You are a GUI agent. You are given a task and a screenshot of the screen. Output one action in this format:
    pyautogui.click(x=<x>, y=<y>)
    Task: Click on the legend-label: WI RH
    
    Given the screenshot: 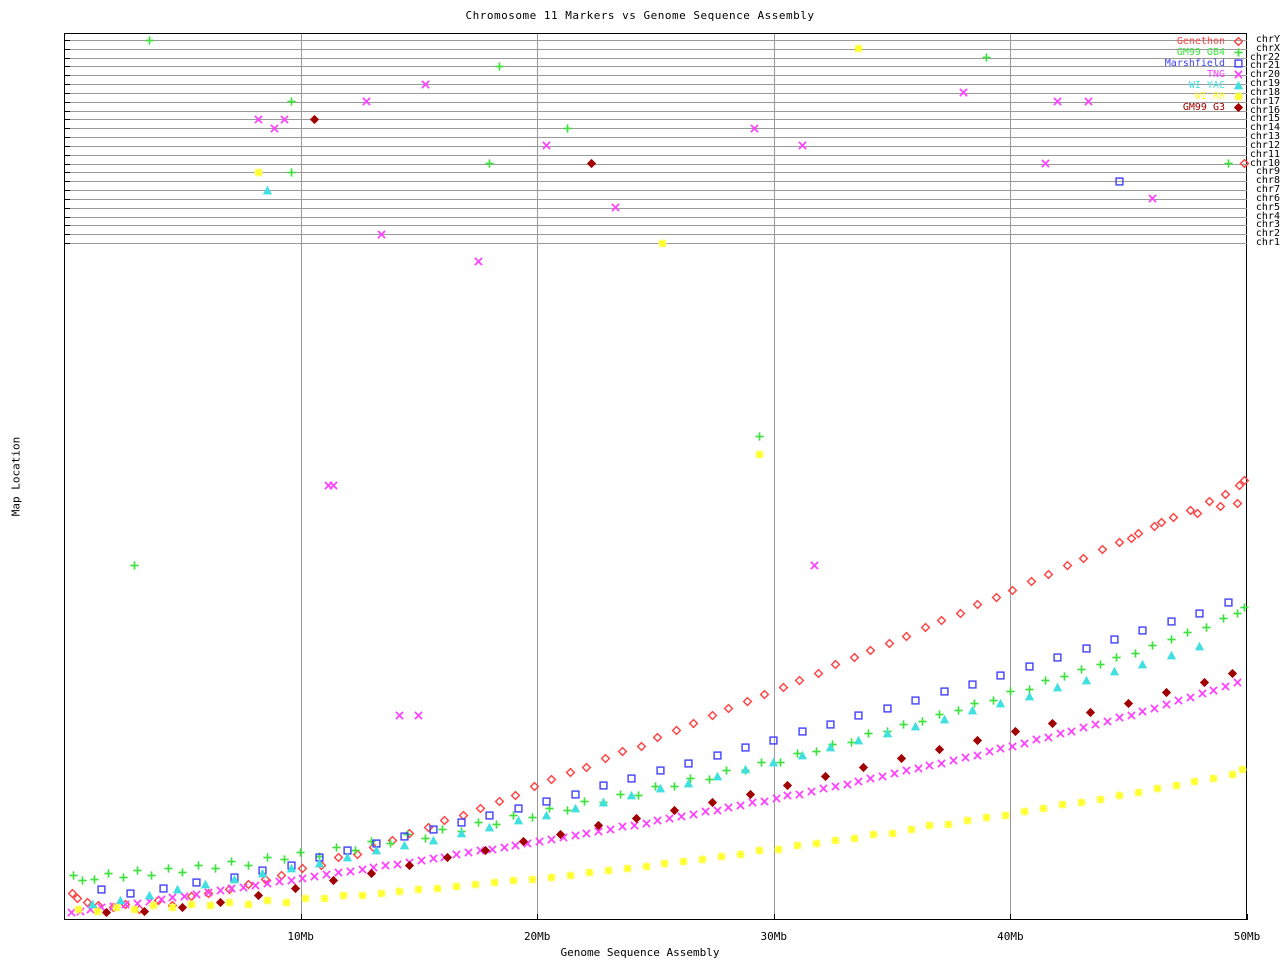 What is the action you would take?
    pyautogui.click(x=1209, y=96)
    